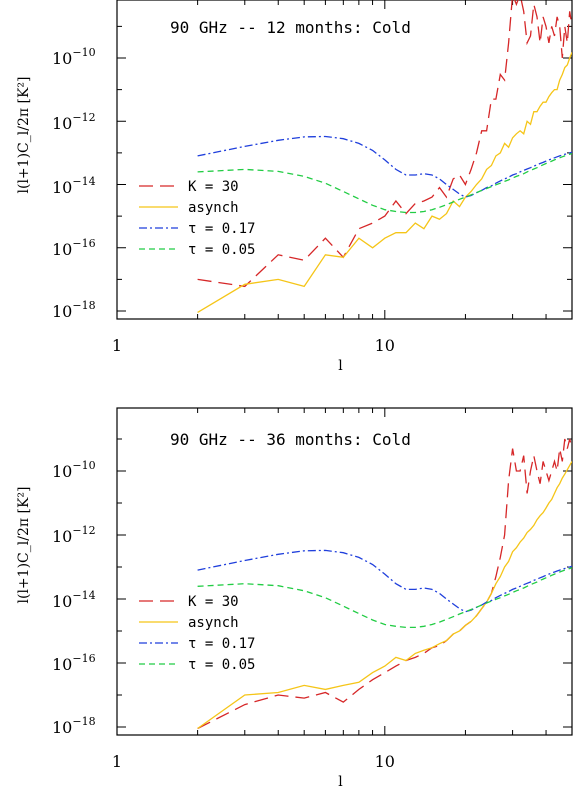 The width and height of the screenshot is (579, 791). Describe the element at coordinates (290, 27) in the screenshot. I see `chart-title: 90 GHz -- 12 months: Cold` at that location.